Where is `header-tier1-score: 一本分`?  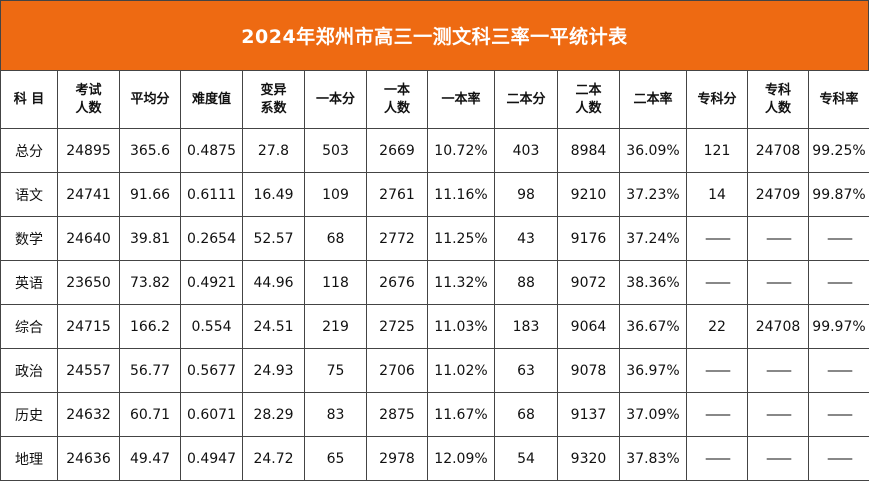
header-tier1-score: 一本分 is located at coordinates (336, 100).